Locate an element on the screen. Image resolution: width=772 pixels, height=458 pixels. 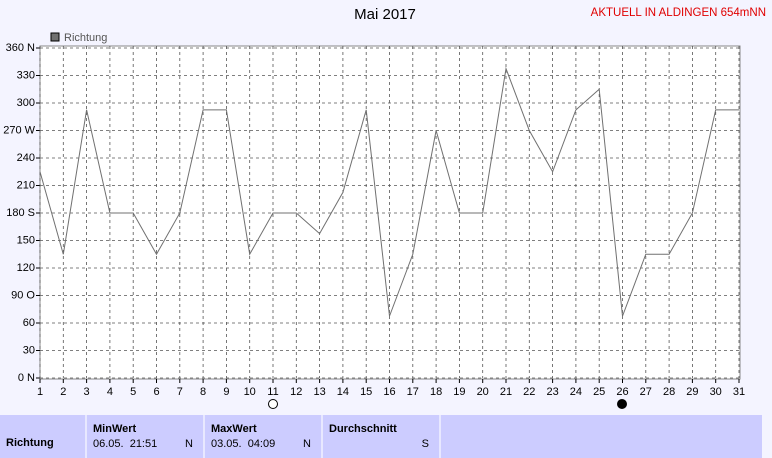
x-tick-label: 22 is located at coordinates (529, 392).